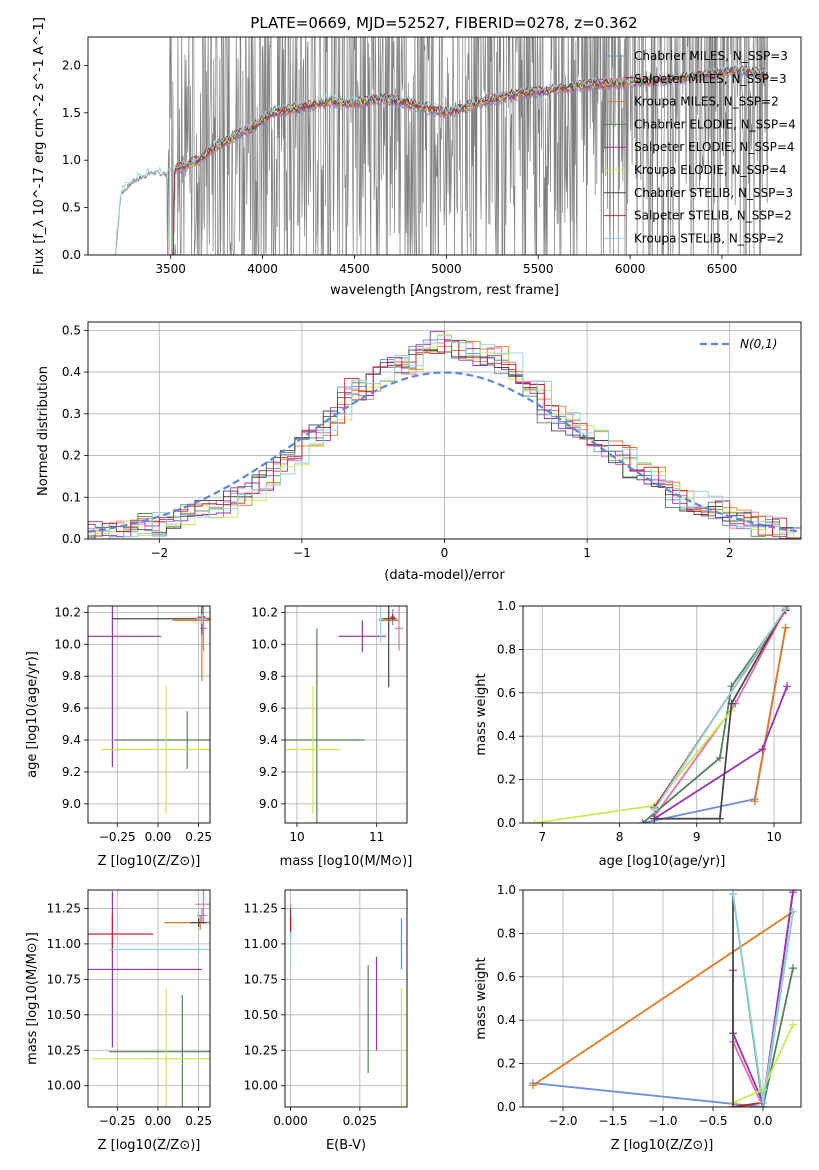  I want to click on legend-label: Kroupa MILES, N_SSP=2, so click(706, 102).